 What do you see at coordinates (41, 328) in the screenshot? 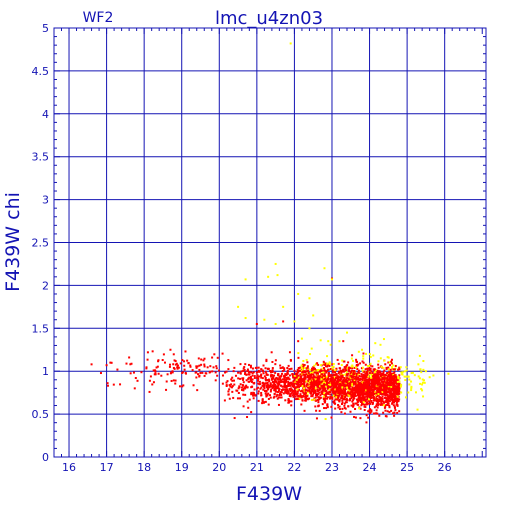
I see `y-tick-label: 1.5` at bounding box center [41, 328].